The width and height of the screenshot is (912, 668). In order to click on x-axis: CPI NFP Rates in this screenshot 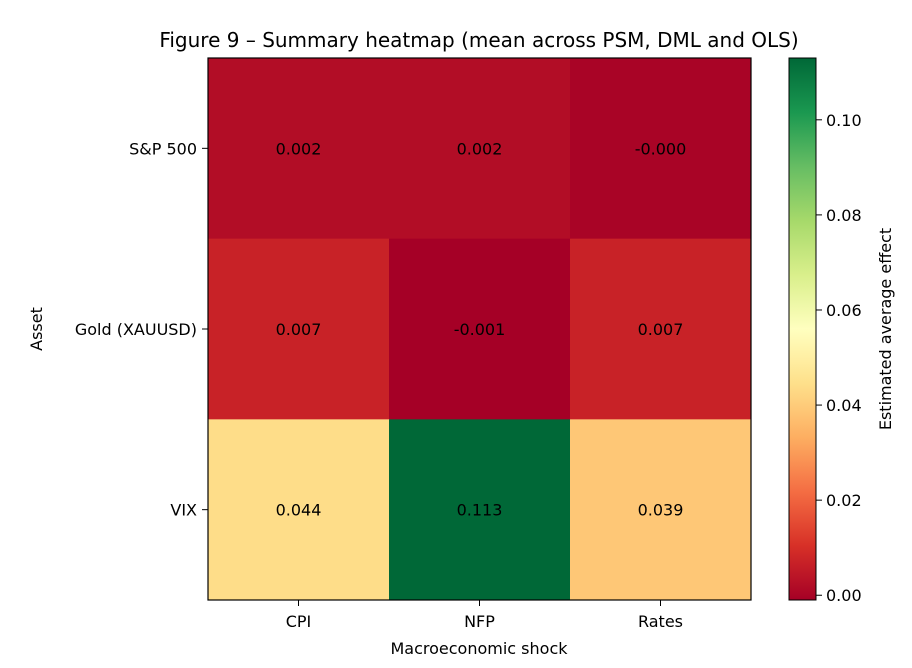, I will do `click(484, 615)`.